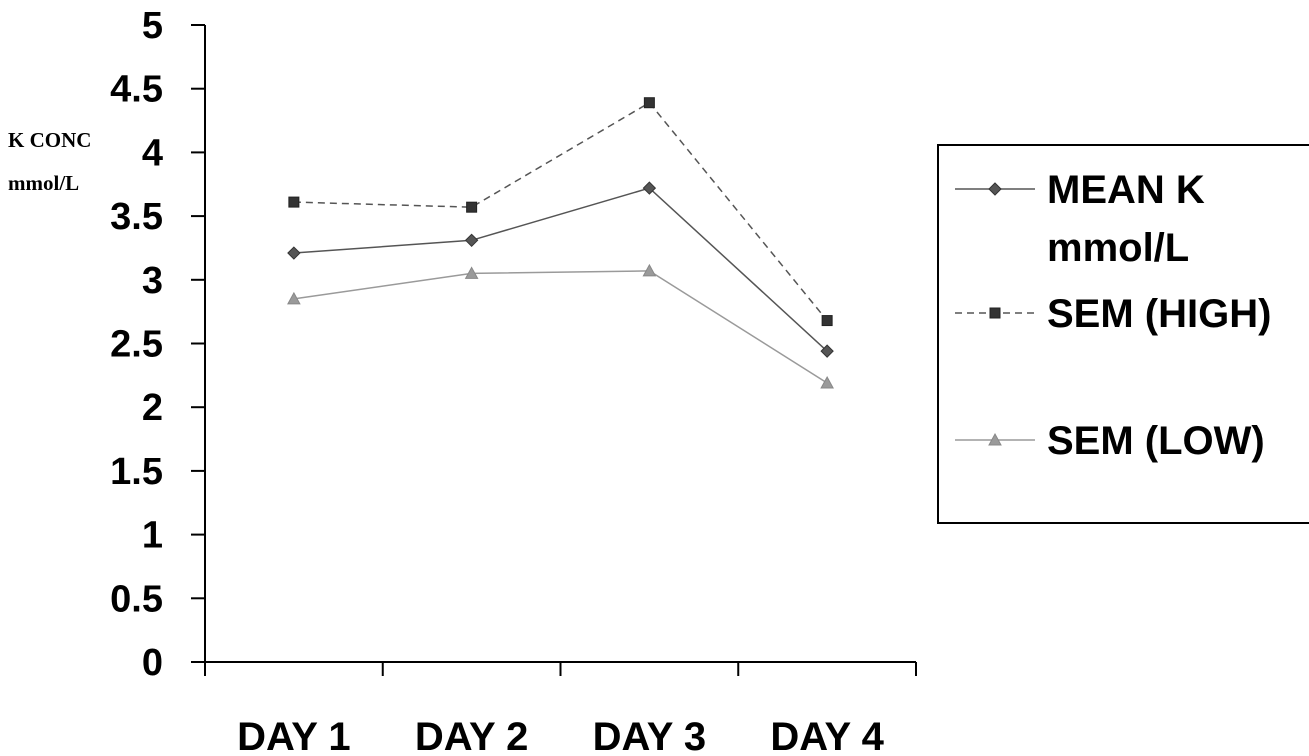  Describe the element at coordinates (152, 153) in the screenshot. I see `y-tick-label: 4` at that location.